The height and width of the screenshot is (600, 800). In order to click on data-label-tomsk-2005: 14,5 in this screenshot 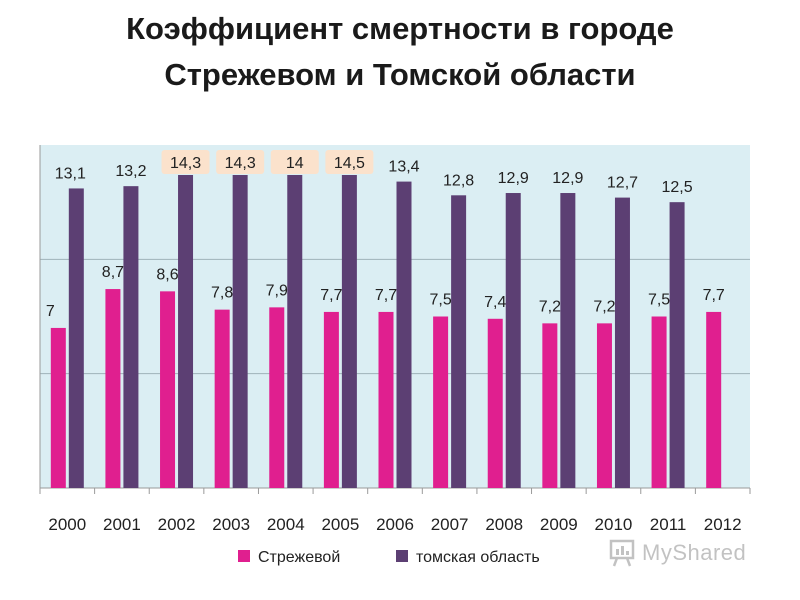, I will do `click(349, 163)`.